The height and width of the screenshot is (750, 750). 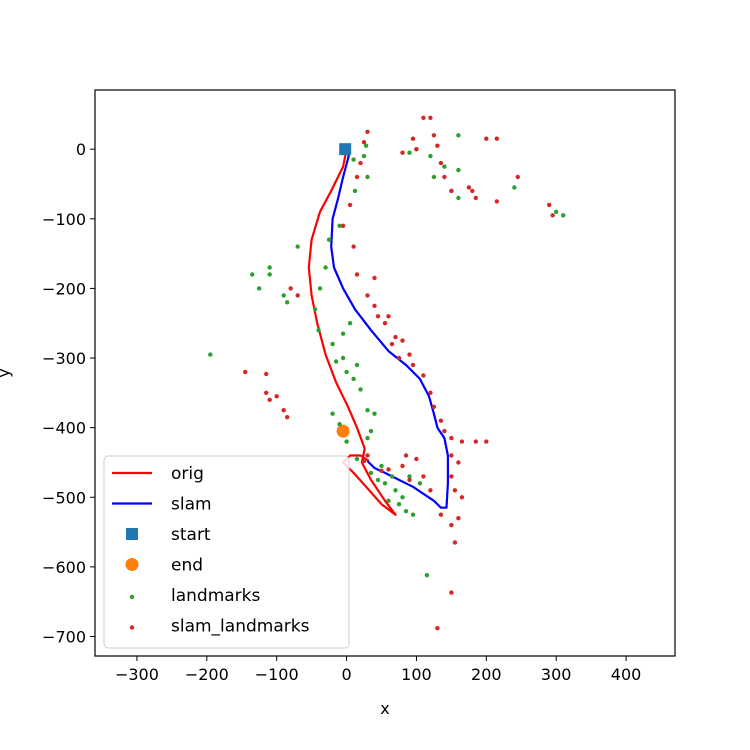 I want to click on y-axis-label: y, so click(x=6, y=372).